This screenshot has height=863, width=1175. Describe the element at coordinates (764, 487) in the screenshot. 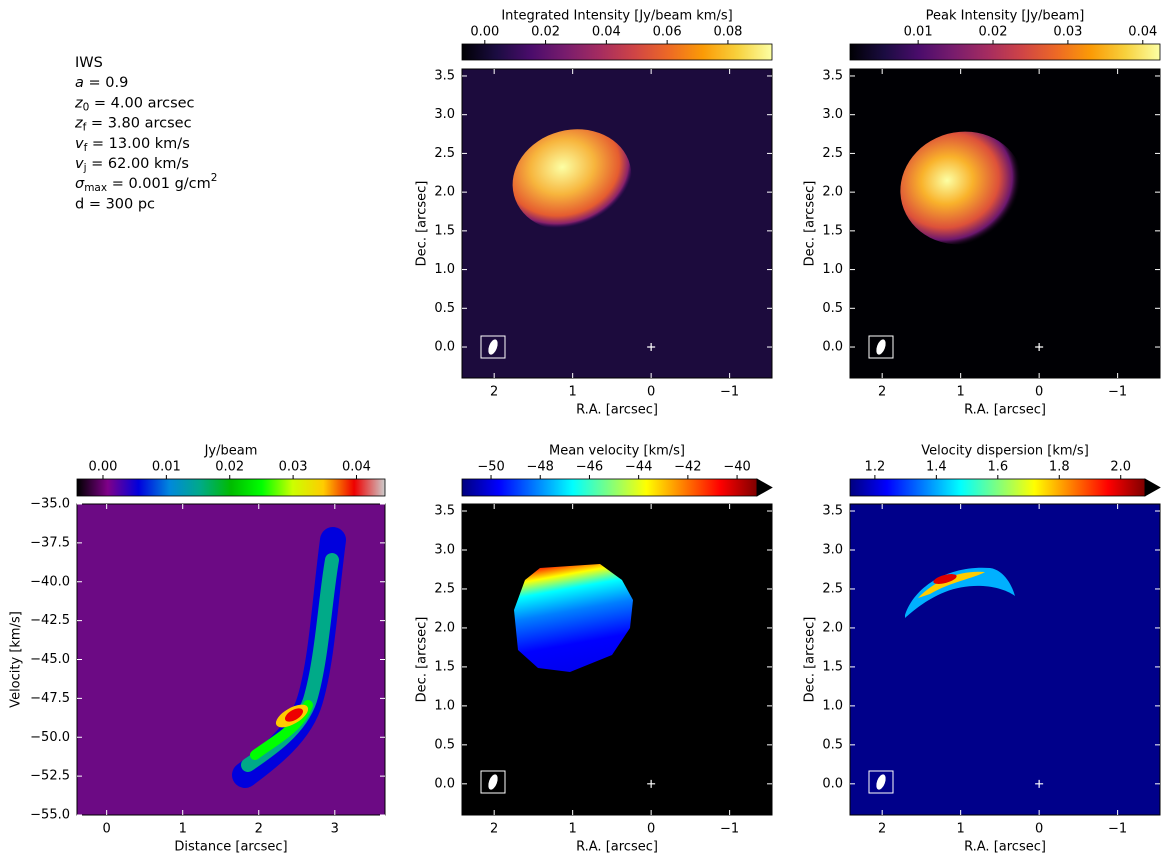

I see `colorbar-extend` at that location.